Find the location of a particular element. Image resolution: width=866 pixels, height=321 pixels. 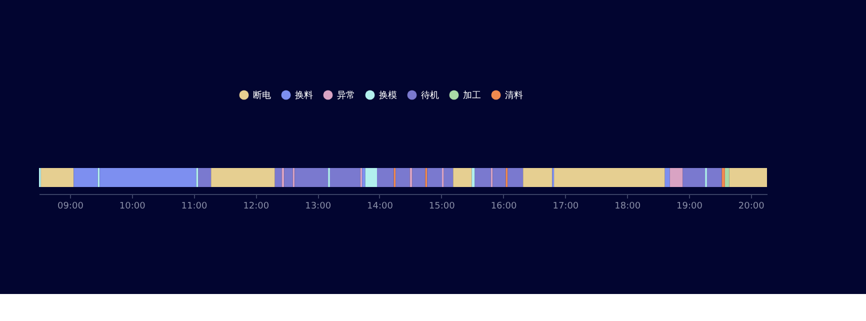

x-tick-label: 16:00 is located at coordinates (504, 207).